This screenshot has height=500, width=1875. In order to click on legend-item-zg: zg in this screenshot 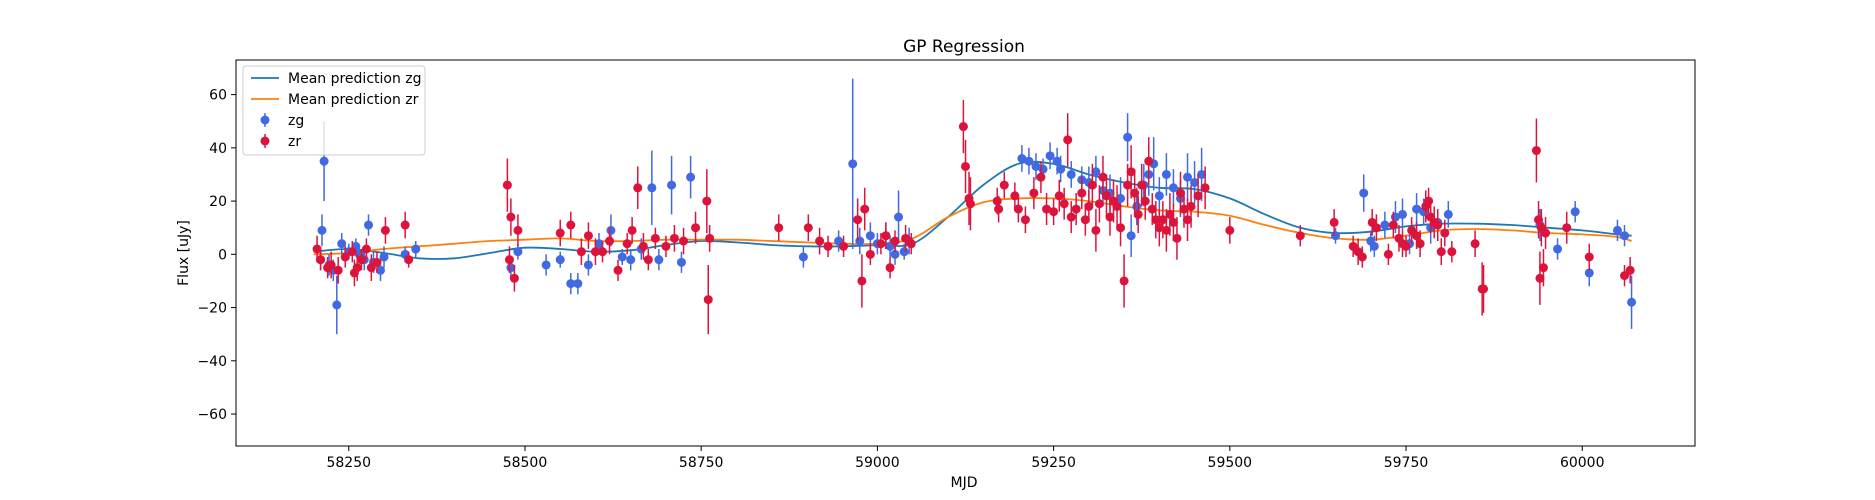, I will do `click(282, 121)`.